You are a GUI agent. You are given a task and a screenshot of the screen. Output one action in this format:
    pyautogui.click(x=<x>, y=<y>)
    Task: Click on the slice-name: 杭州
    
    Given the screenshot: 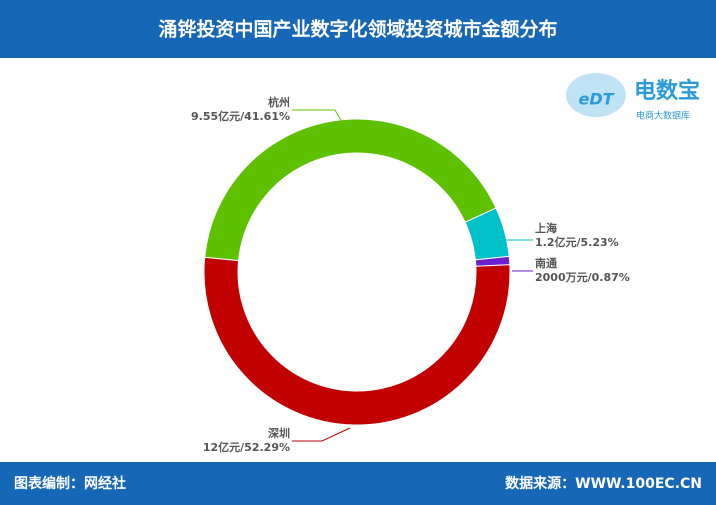 What is the action you would take?
    pyautogui.click(x=279, y=102)
    